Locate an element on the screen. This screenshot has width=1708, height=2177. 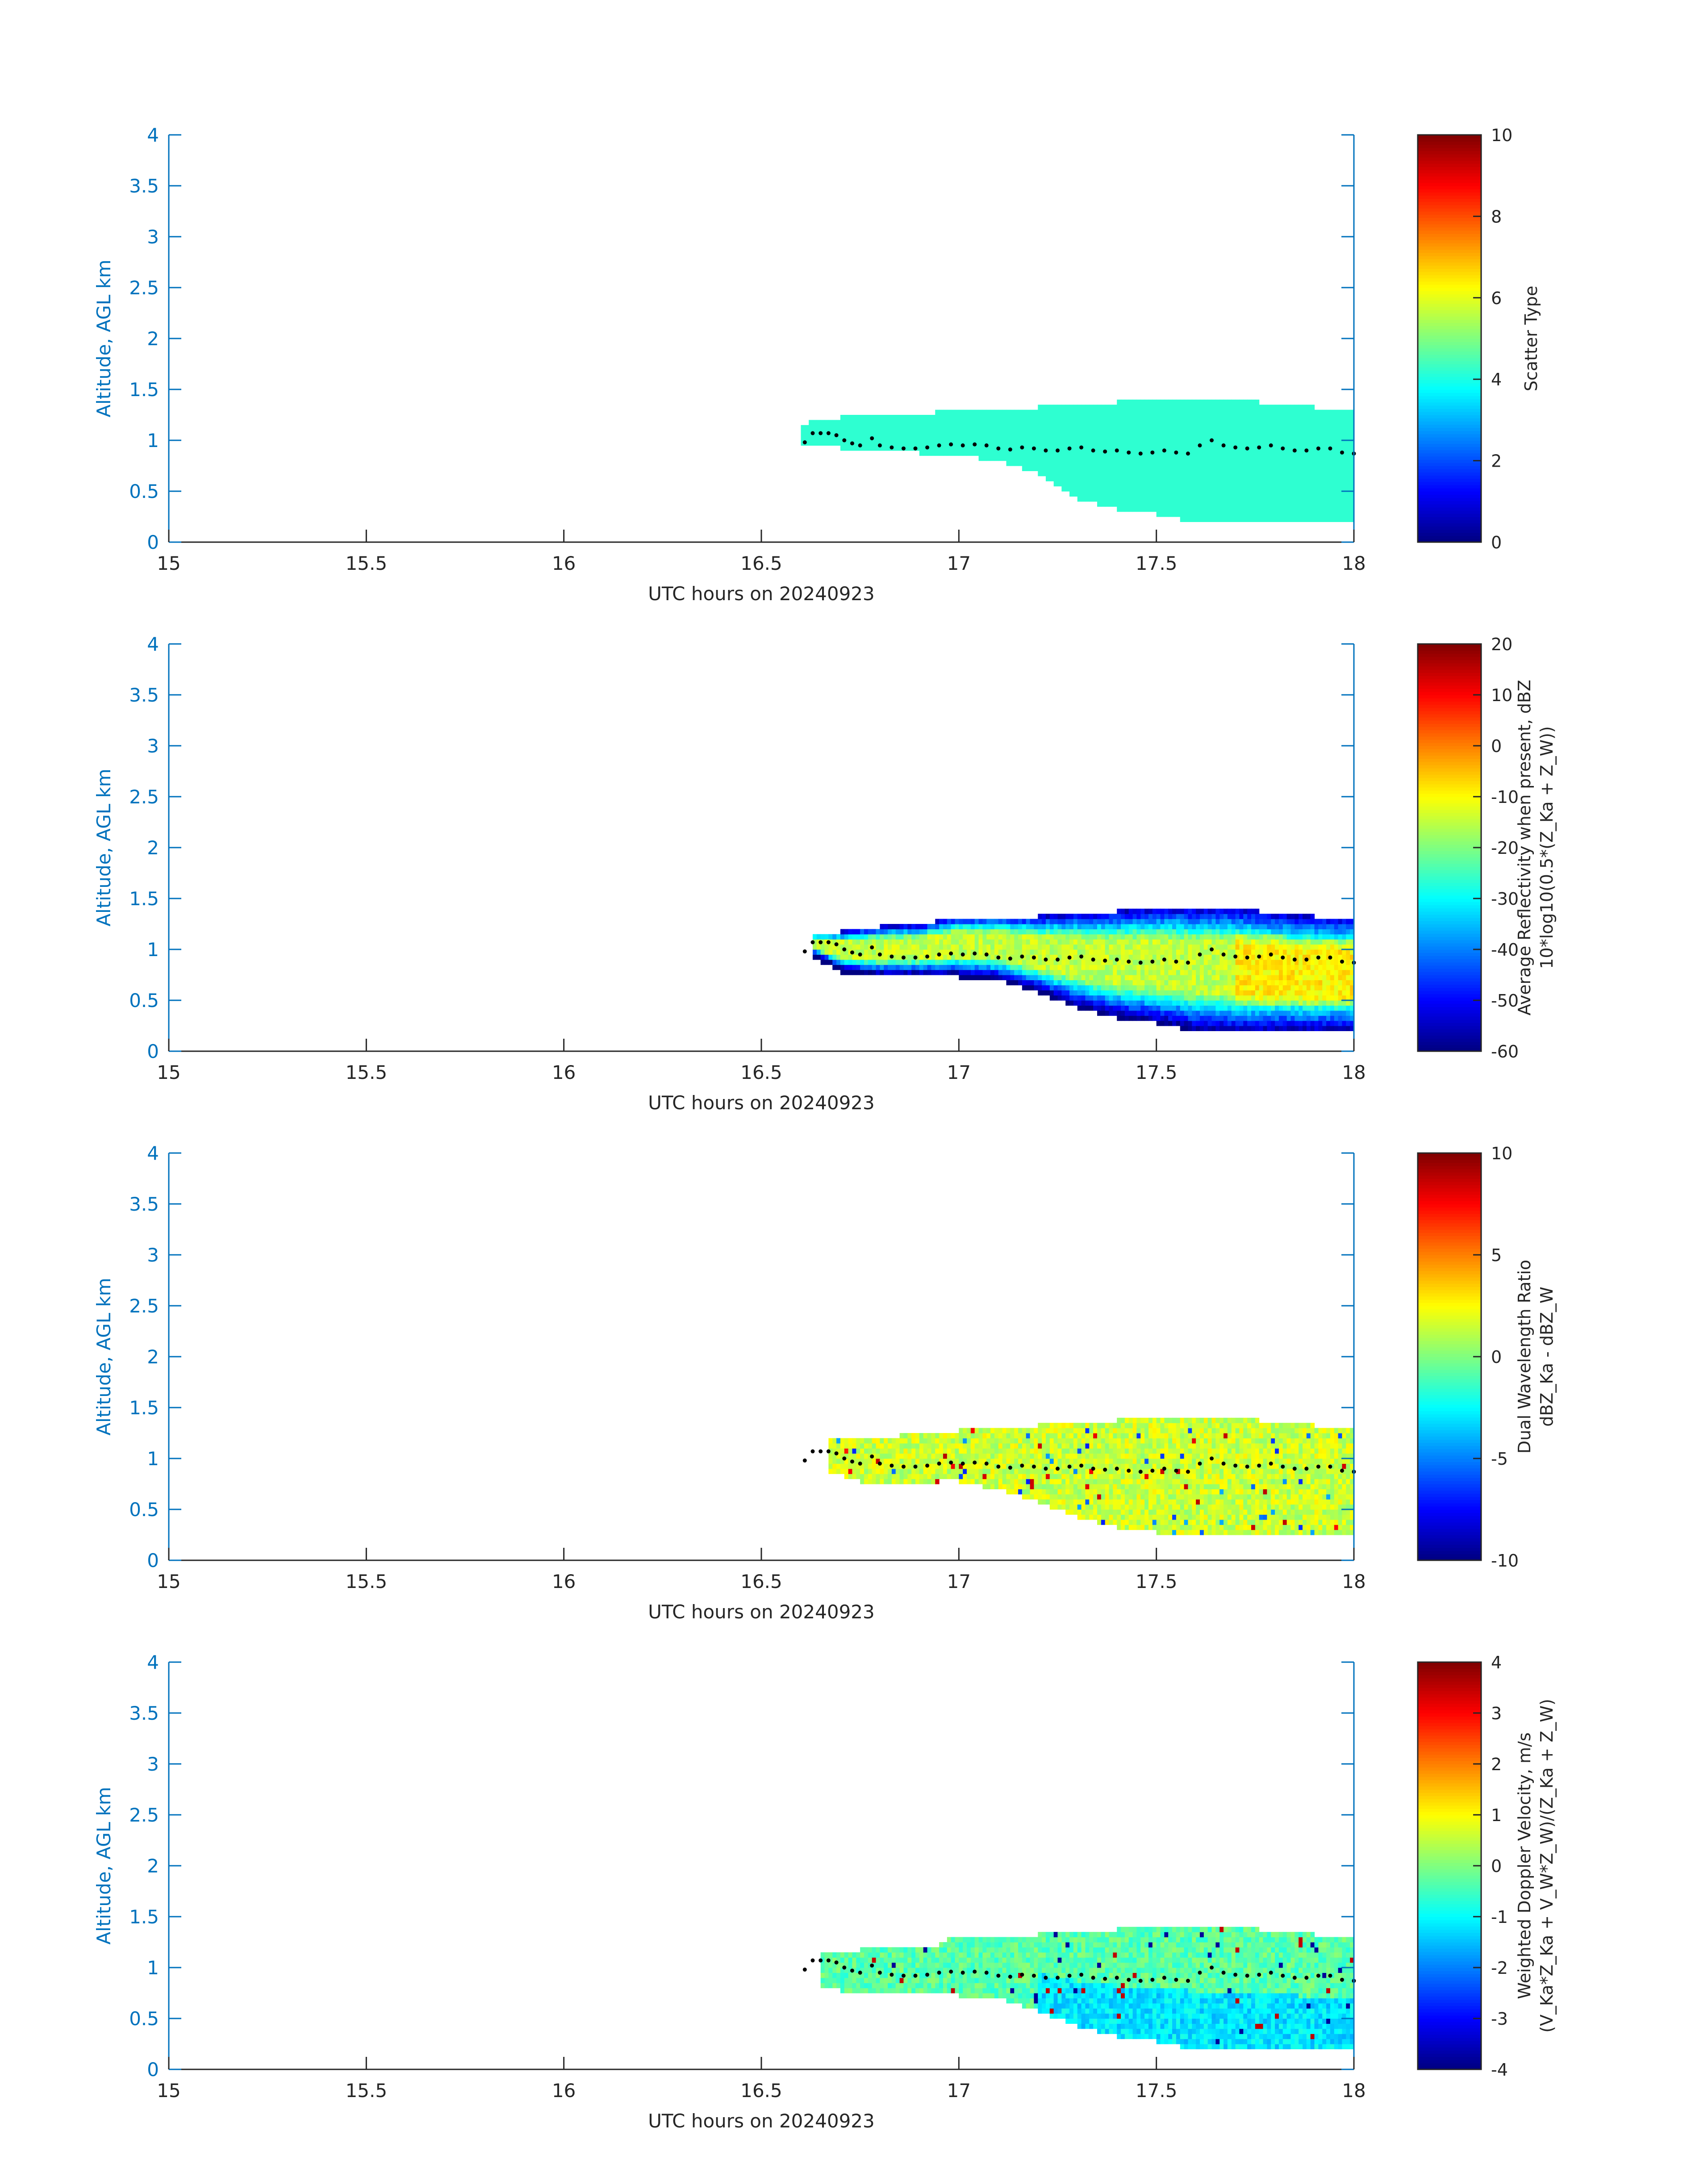
y-tick-label: 2 is located at coordinates (153, 339).